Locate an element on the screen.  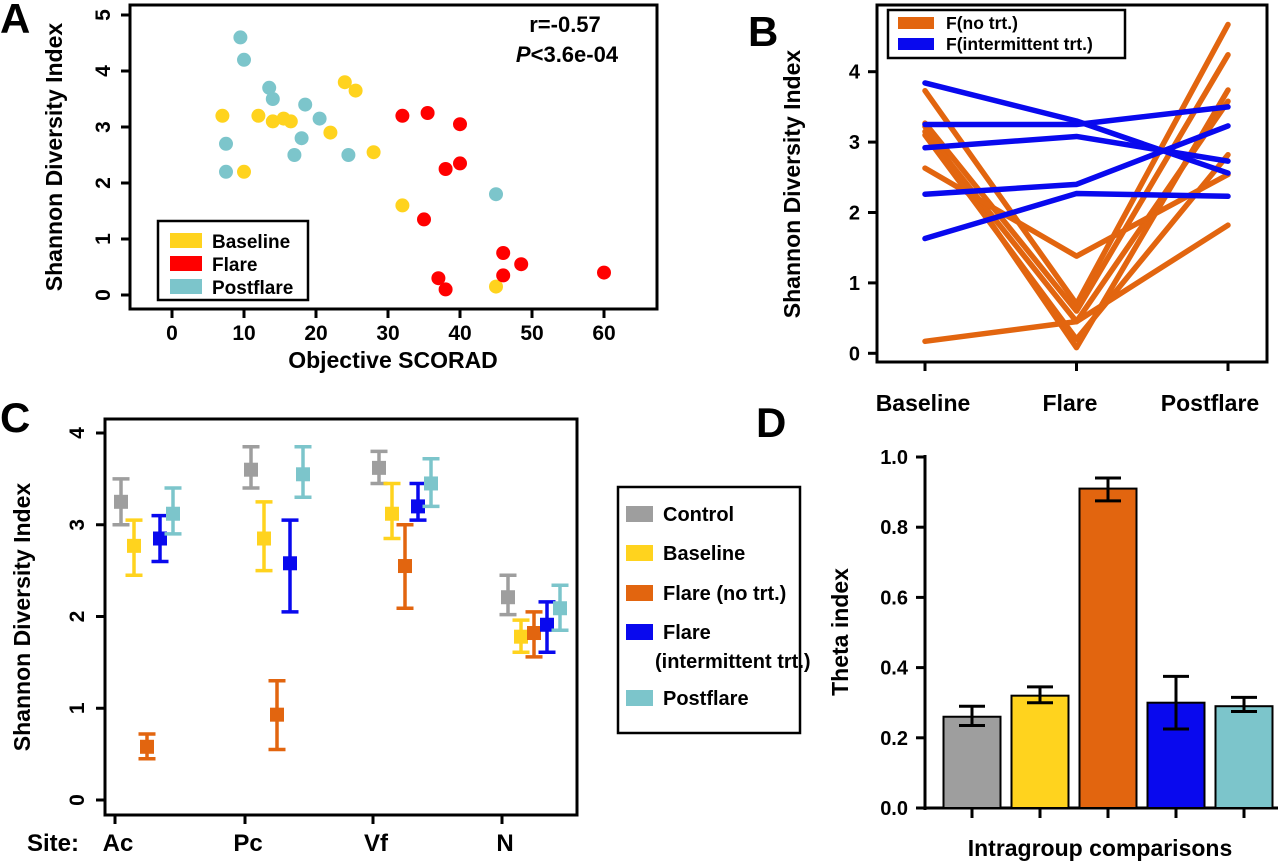
y-tick-label: 2 is located at coordinates (854, 214).